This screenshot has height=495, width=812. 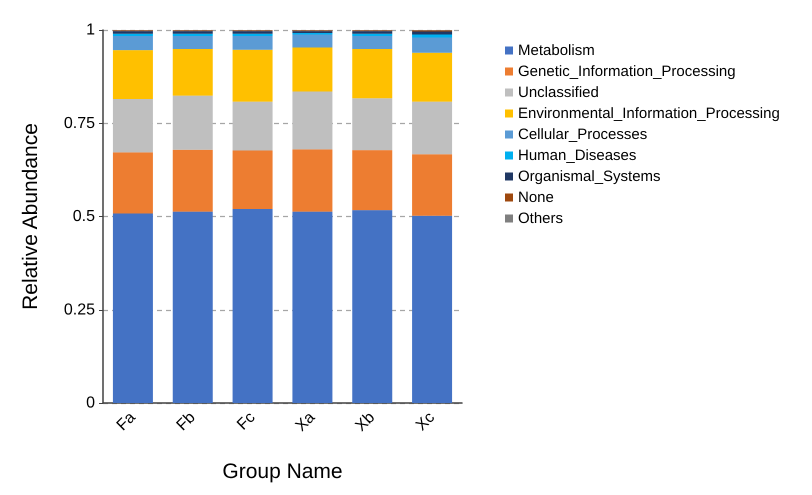 I want to click on legend-label: Environmental_Information_Processing, so click(x=649, y=113).